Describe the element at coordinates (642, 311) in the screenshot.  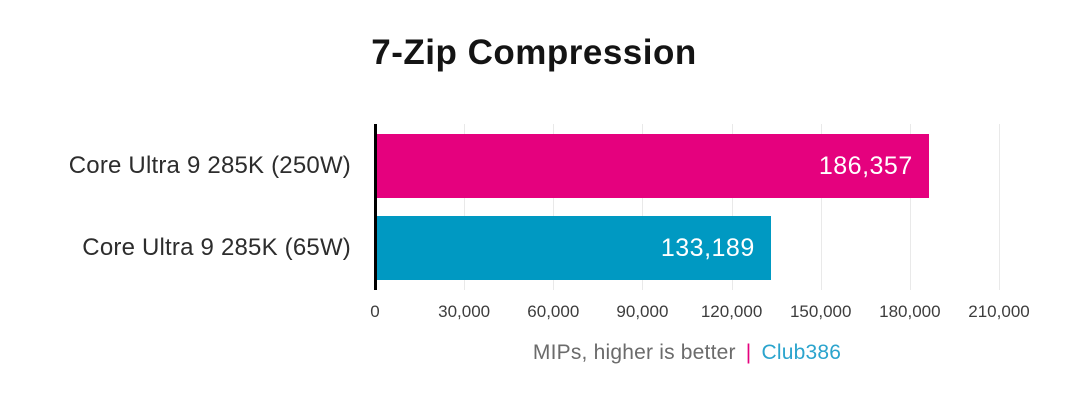
I see `x-tick-label: 90,000` at that location.